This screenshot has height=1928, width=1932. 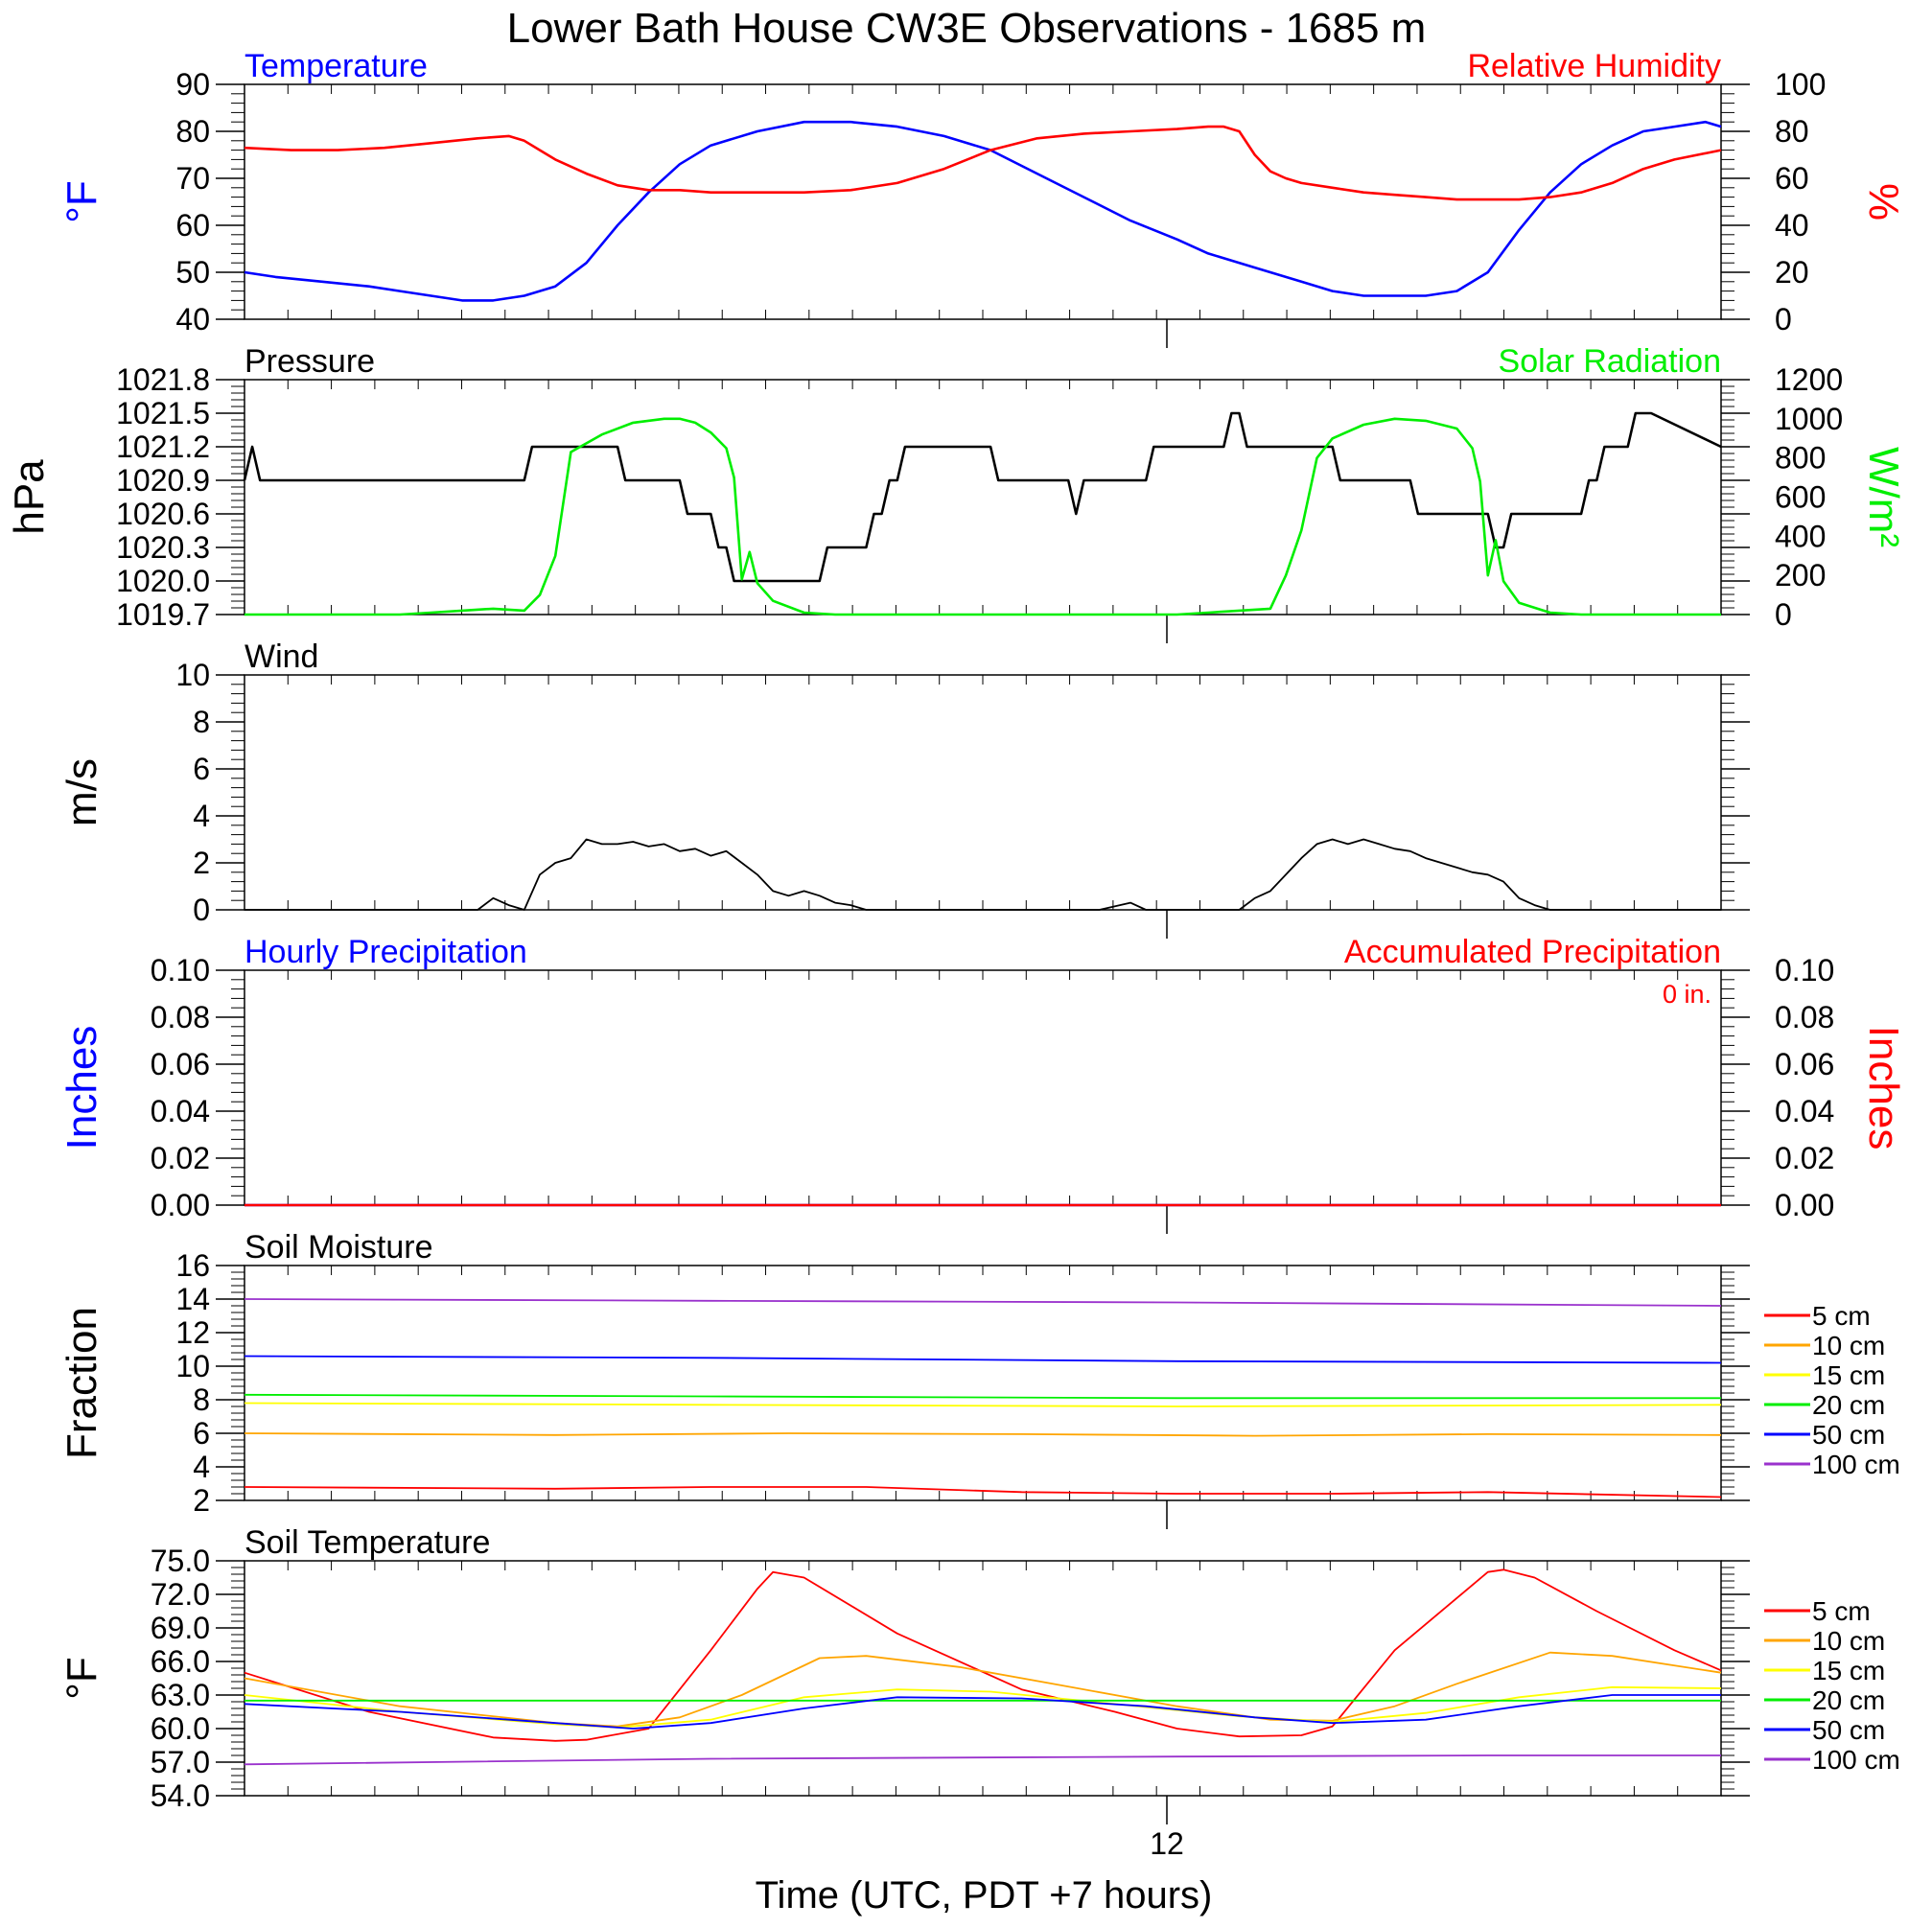 I want to click on y-tick-label: 4, so click(x=201, y=1467).